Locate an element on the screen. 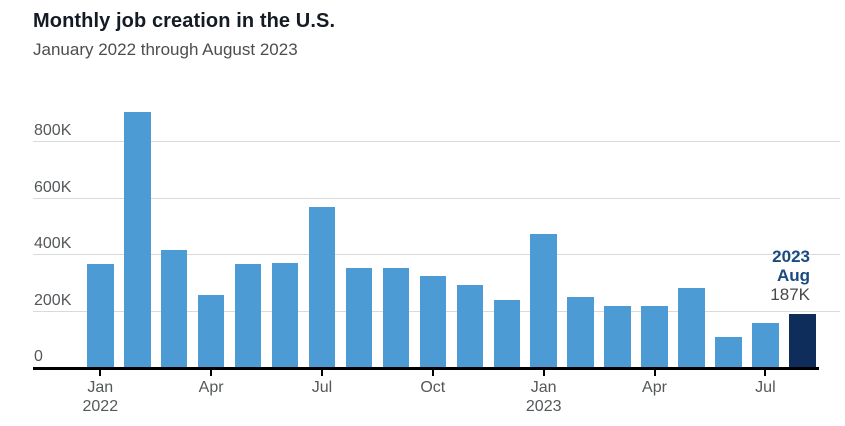  chart-title: Monthly job creation in the U.S. is located at coordinates (184, 21).